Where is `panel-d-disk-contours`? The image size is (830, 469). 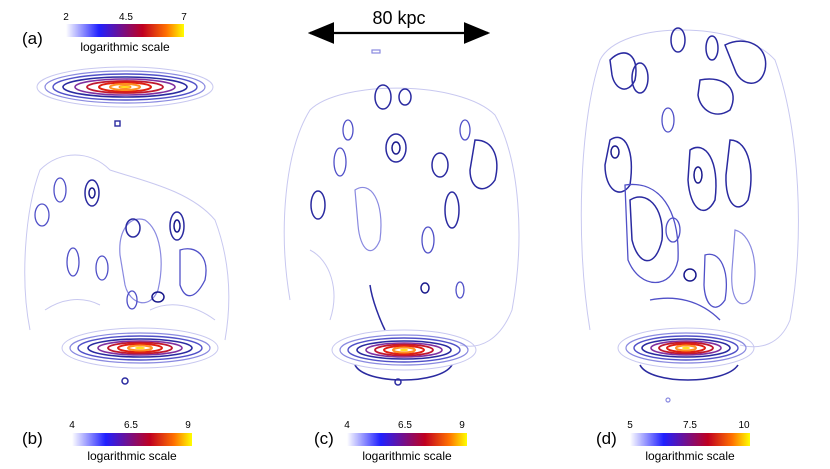
panel-d-disk-contours is located at coordinates (686, 365).